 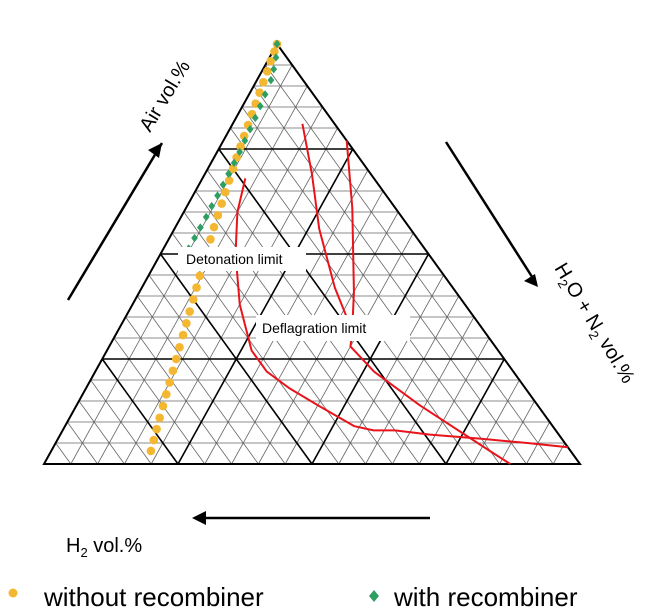 What do you see at coordinates (593, 324) in the screenshot?
I see `steam-nitrogen-axis-label: H2O + N2 vol.%` at bounding box center [593, 324].